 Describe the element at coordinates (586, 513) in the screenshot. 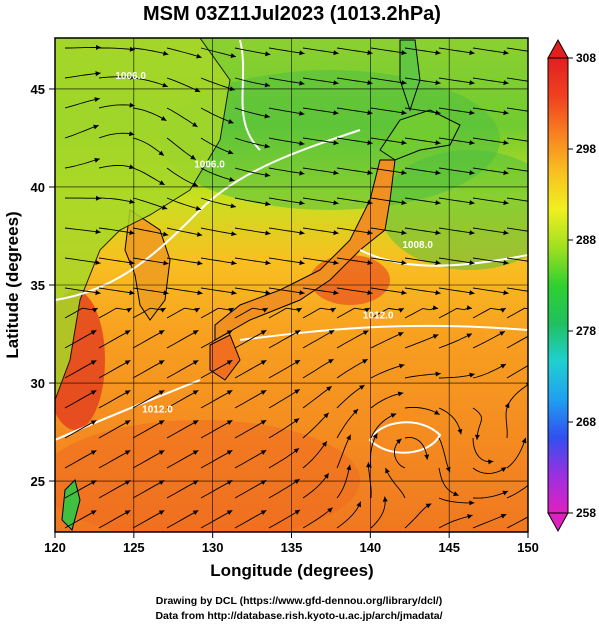

I see `colorbar-tick-label: 258` at that location.